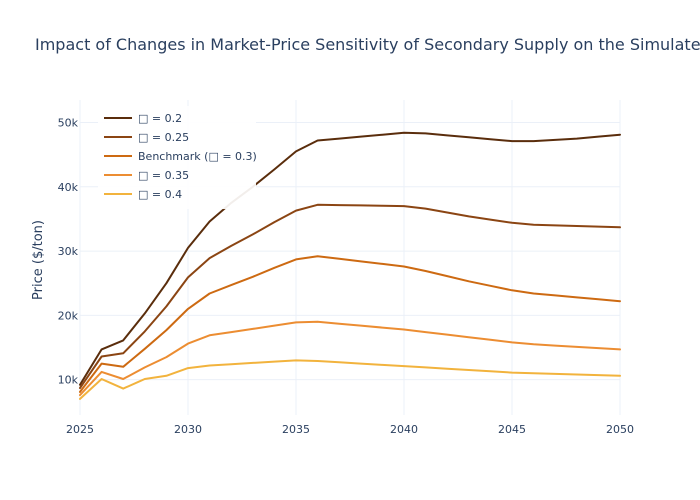  I want to click on y-tick-label: 10k, so click(68, 380).